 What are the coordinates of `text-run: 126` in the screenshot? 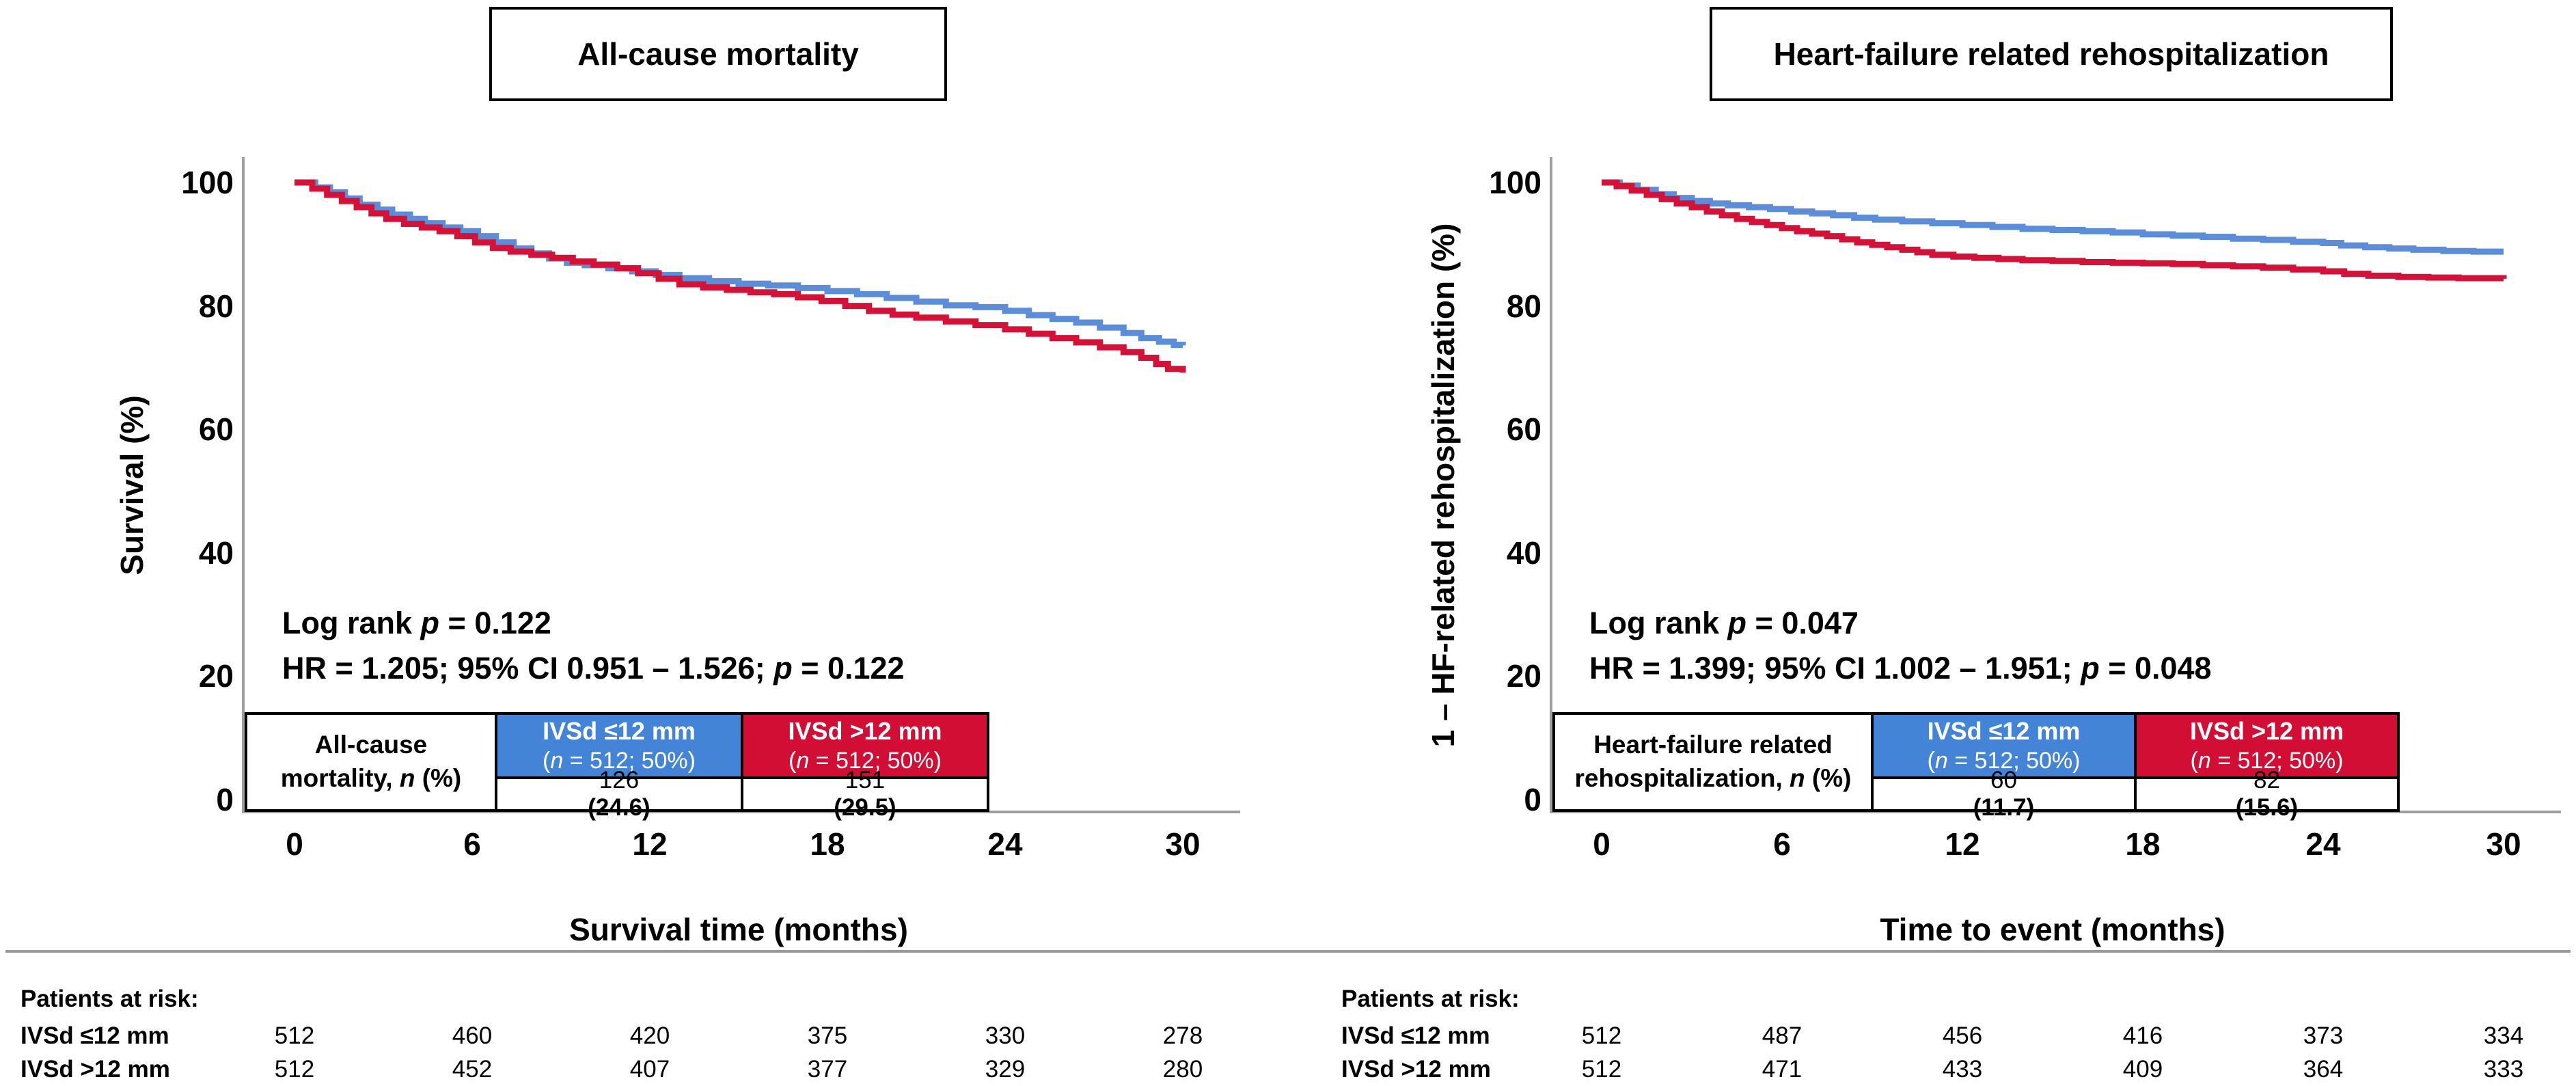 It's located at (619, 780).